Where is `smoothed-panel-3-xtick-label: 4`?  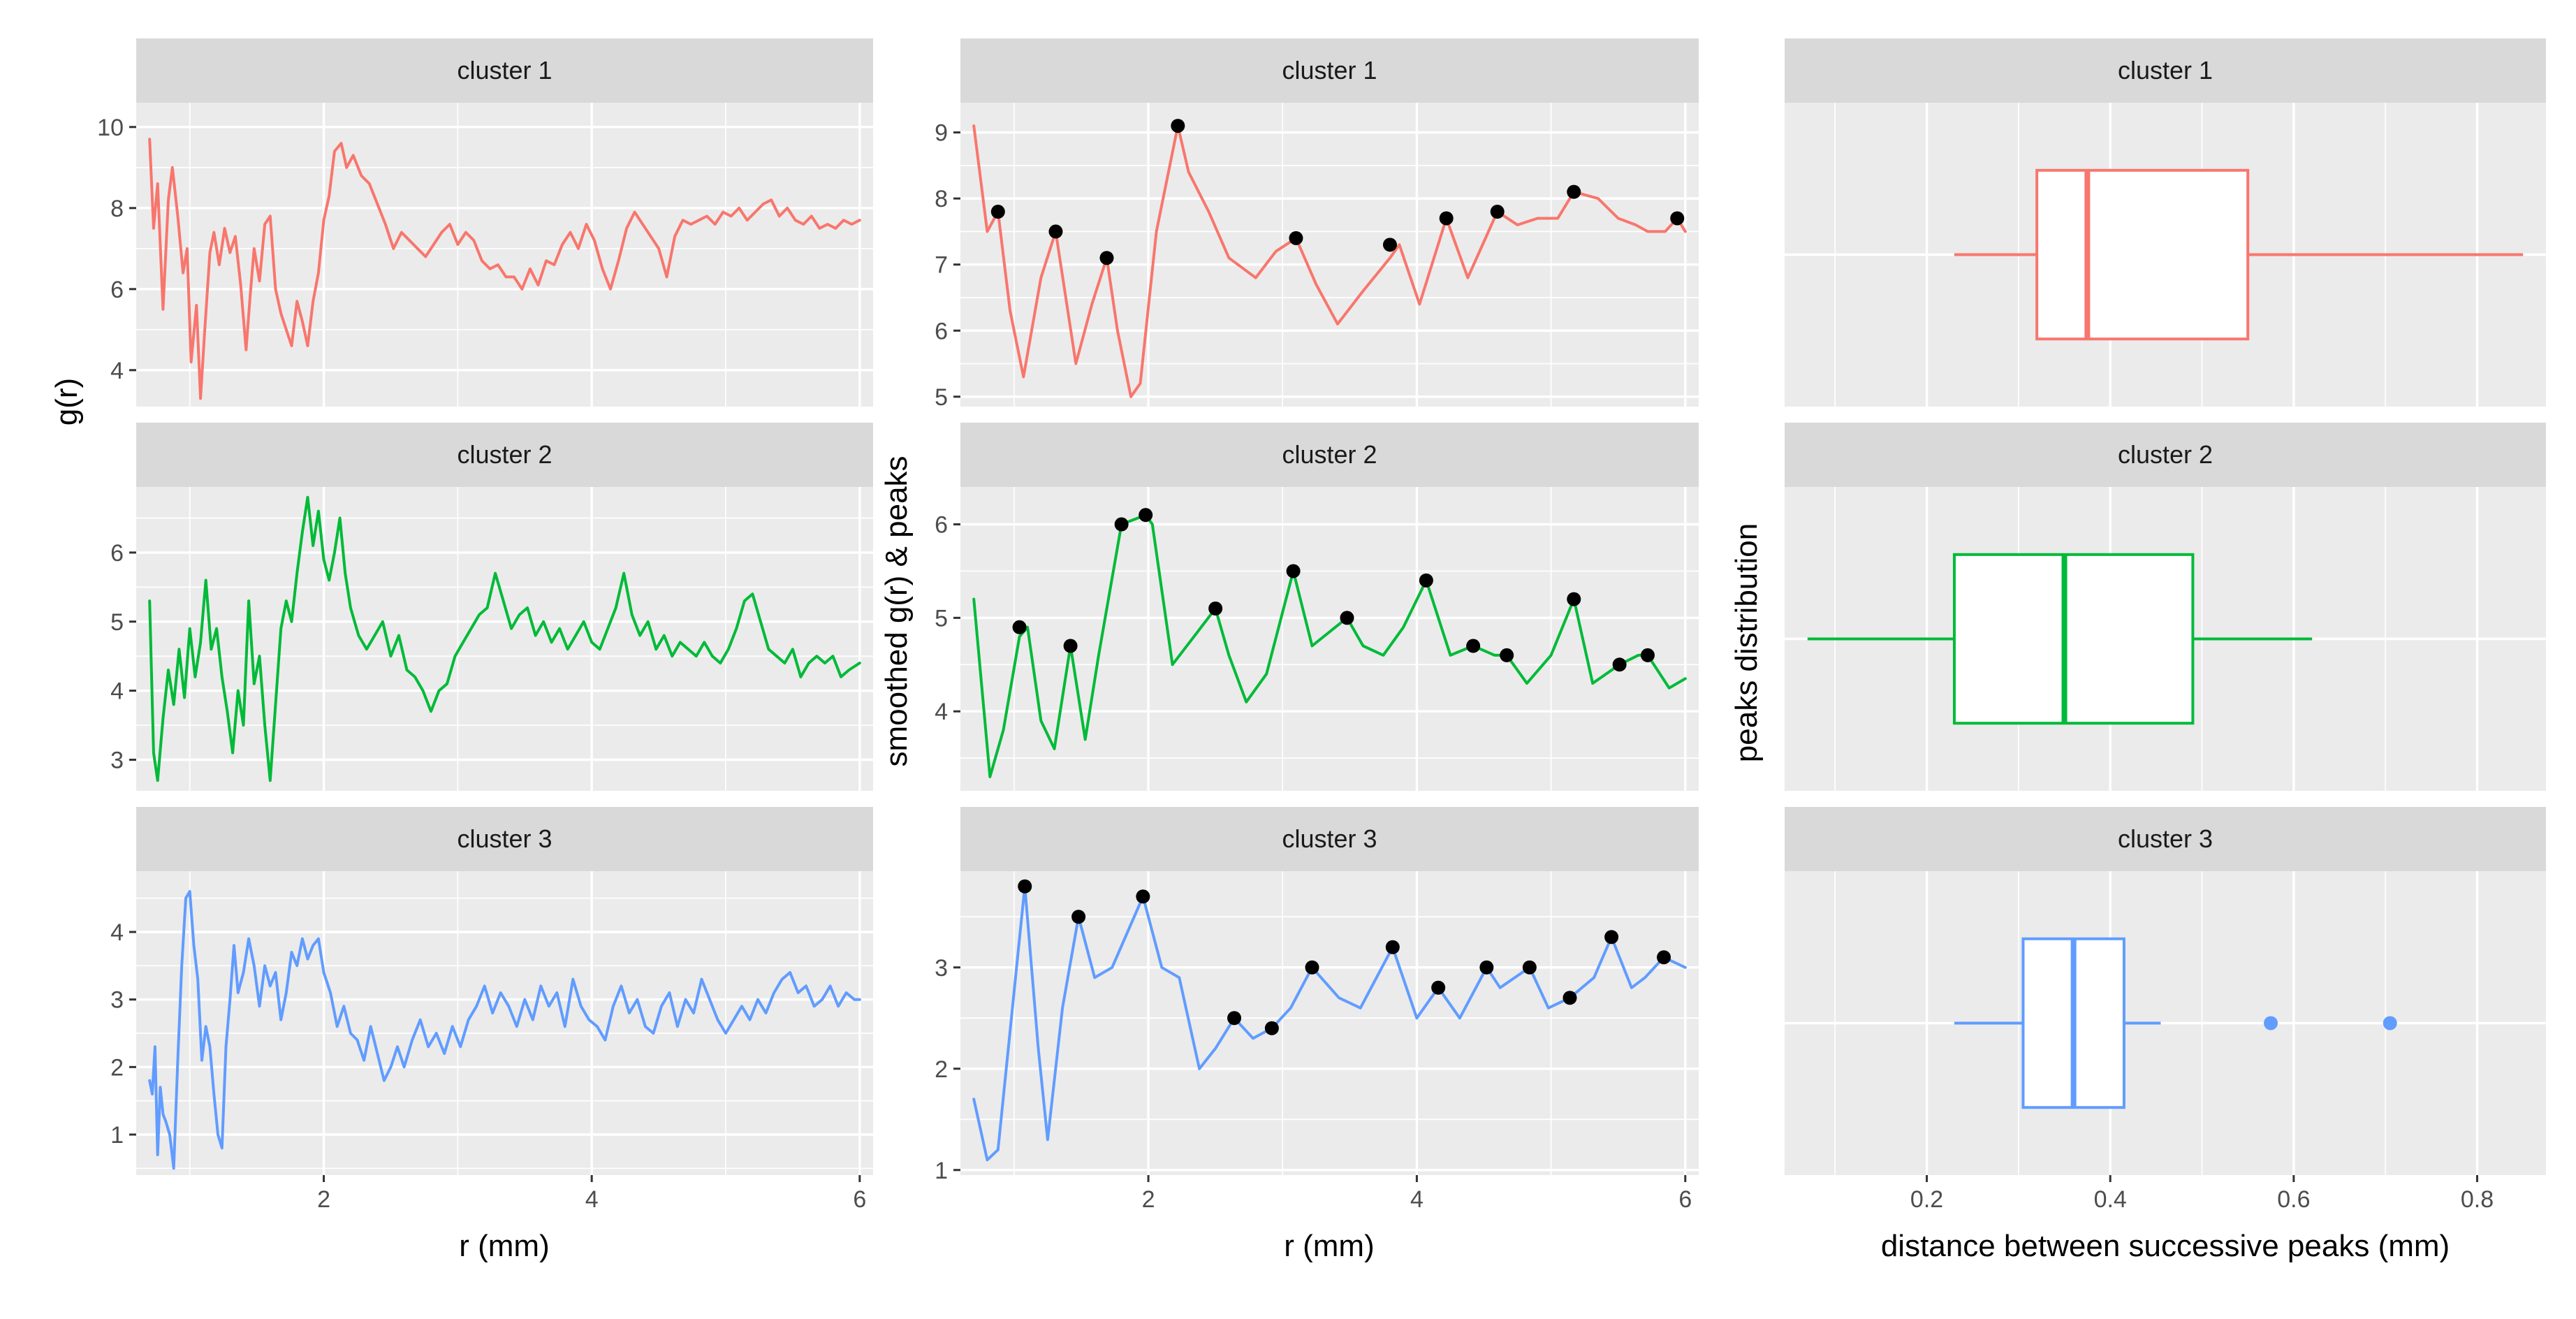 smoothed-panel-3-xtick-label: 4 is located at coordinates (1417, 1199).